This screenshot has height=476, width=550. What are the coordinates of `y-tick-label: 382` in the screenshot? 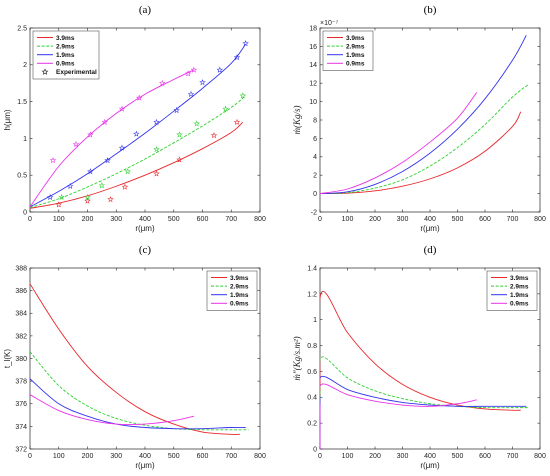 It's located at (21, 336).